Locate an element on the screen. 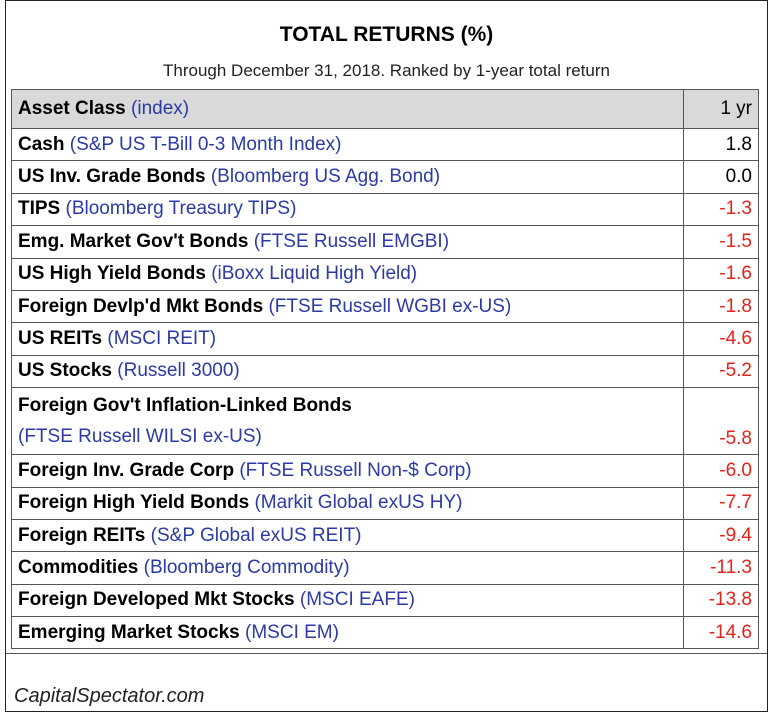  asset-name: TIPS is located at coordinates (39, 209).